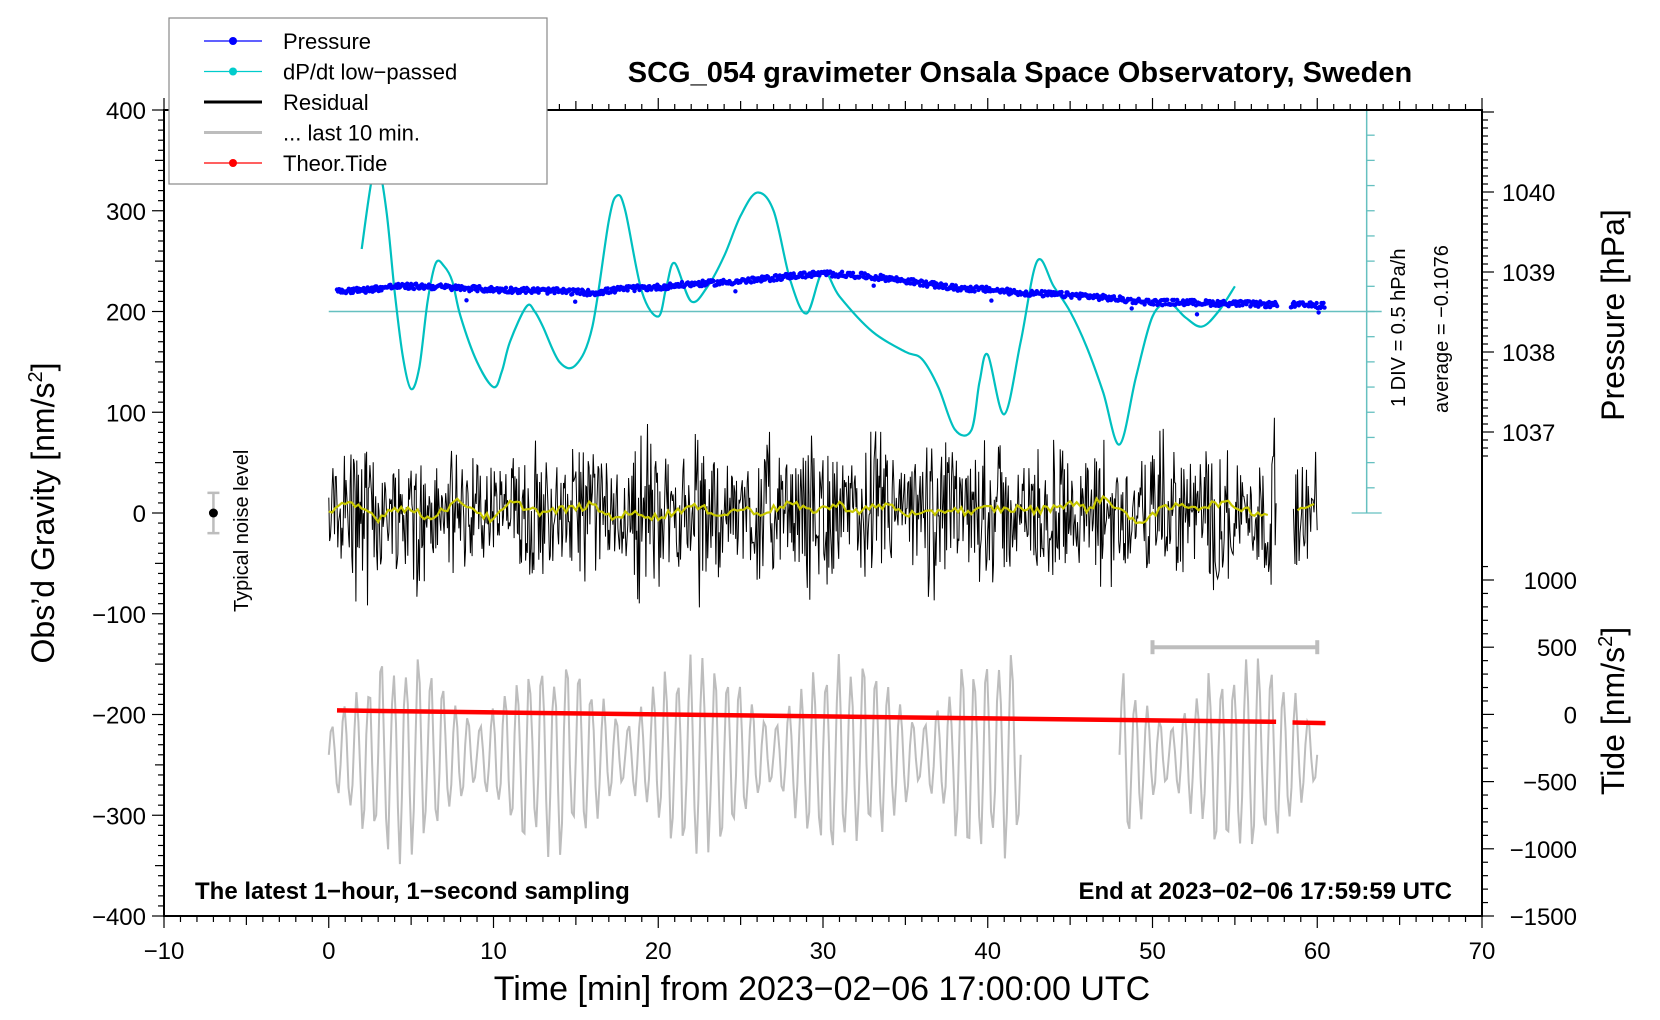 Image resolution: width=1660 pixels, height=1020 pixels. What do you see at coordinates (164, 951) in the screenshot?
I see `x-tick-label: −10` at bounding box center [164, 951].